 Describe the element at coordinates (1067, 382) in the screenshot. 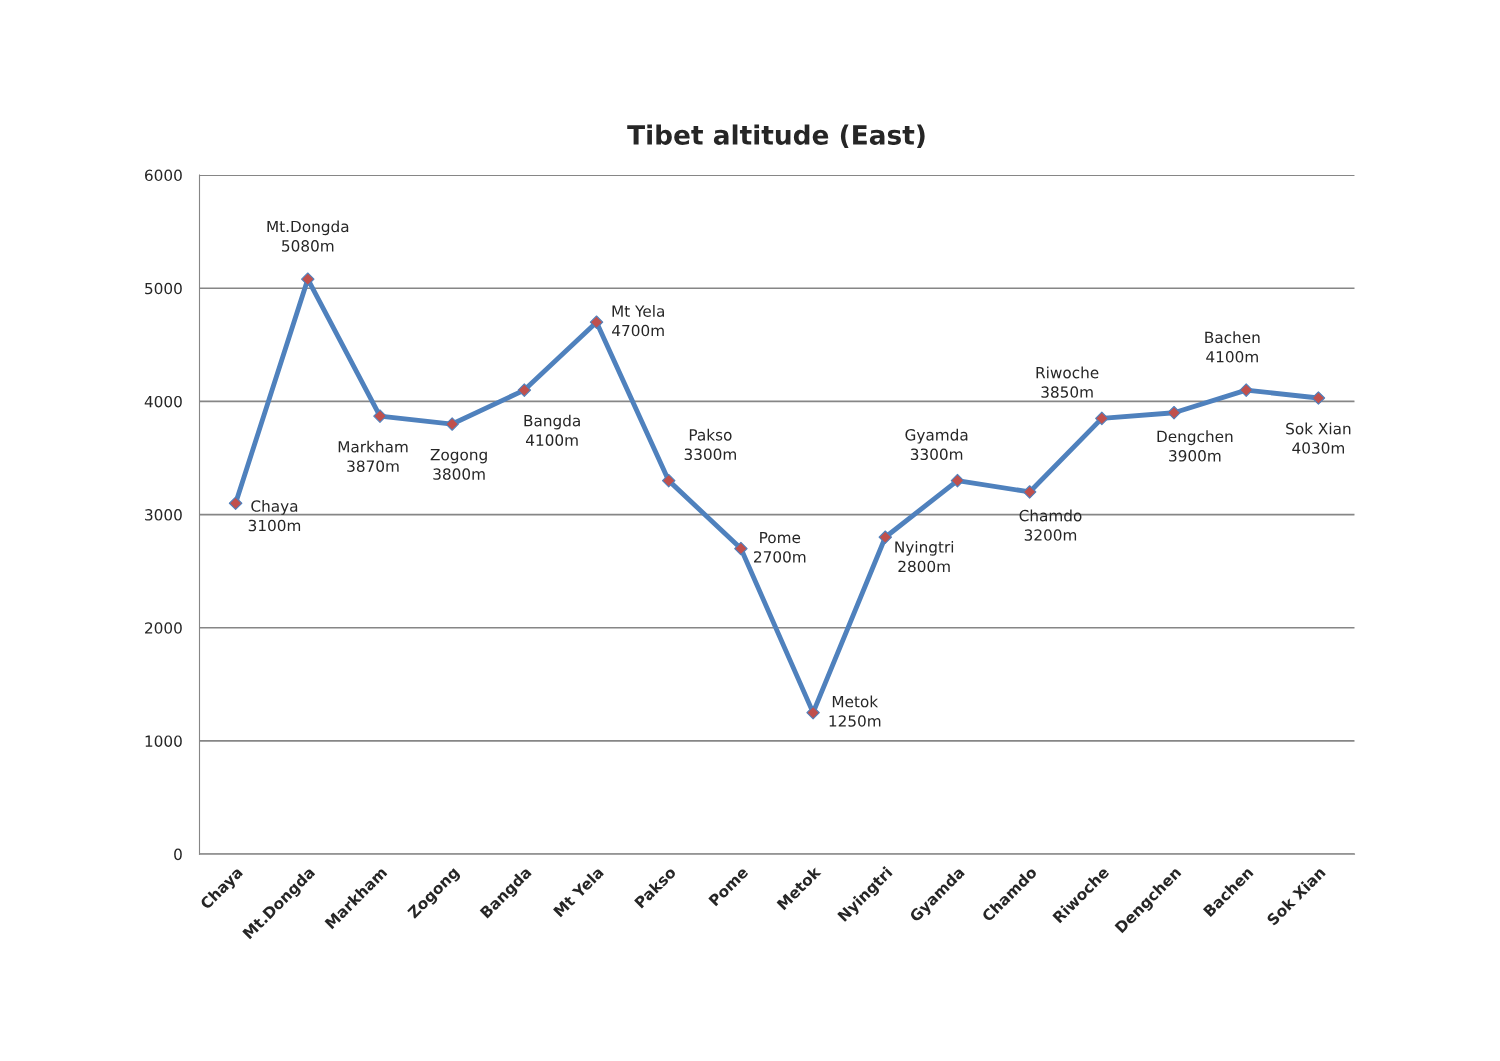

I see `data-label: Riwoche 3850m` at that location.